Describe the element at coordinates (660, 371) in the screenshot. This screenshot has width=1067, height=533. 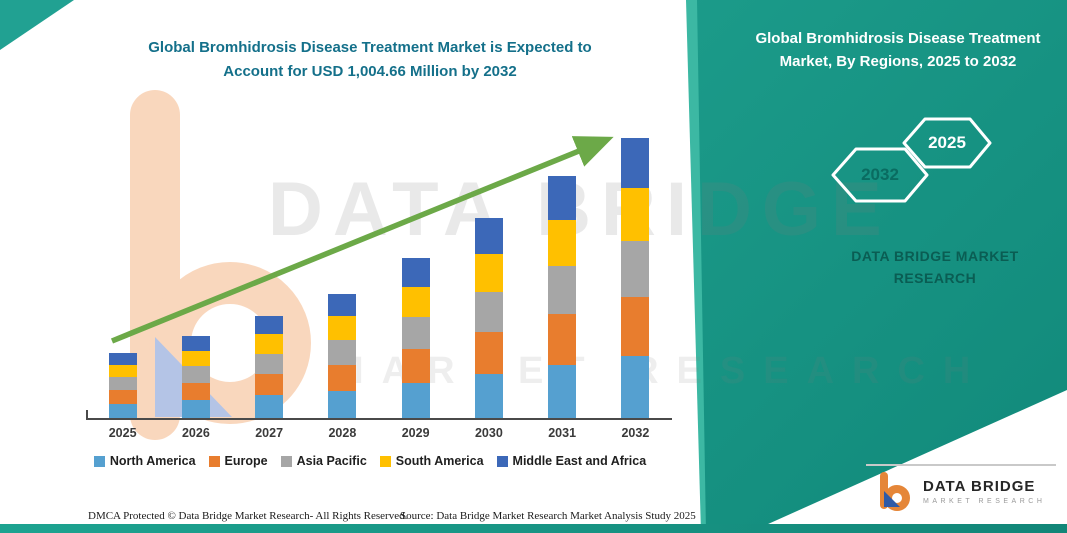
I see `watermark-text-line2: MARKET RESEARCH` at that location.